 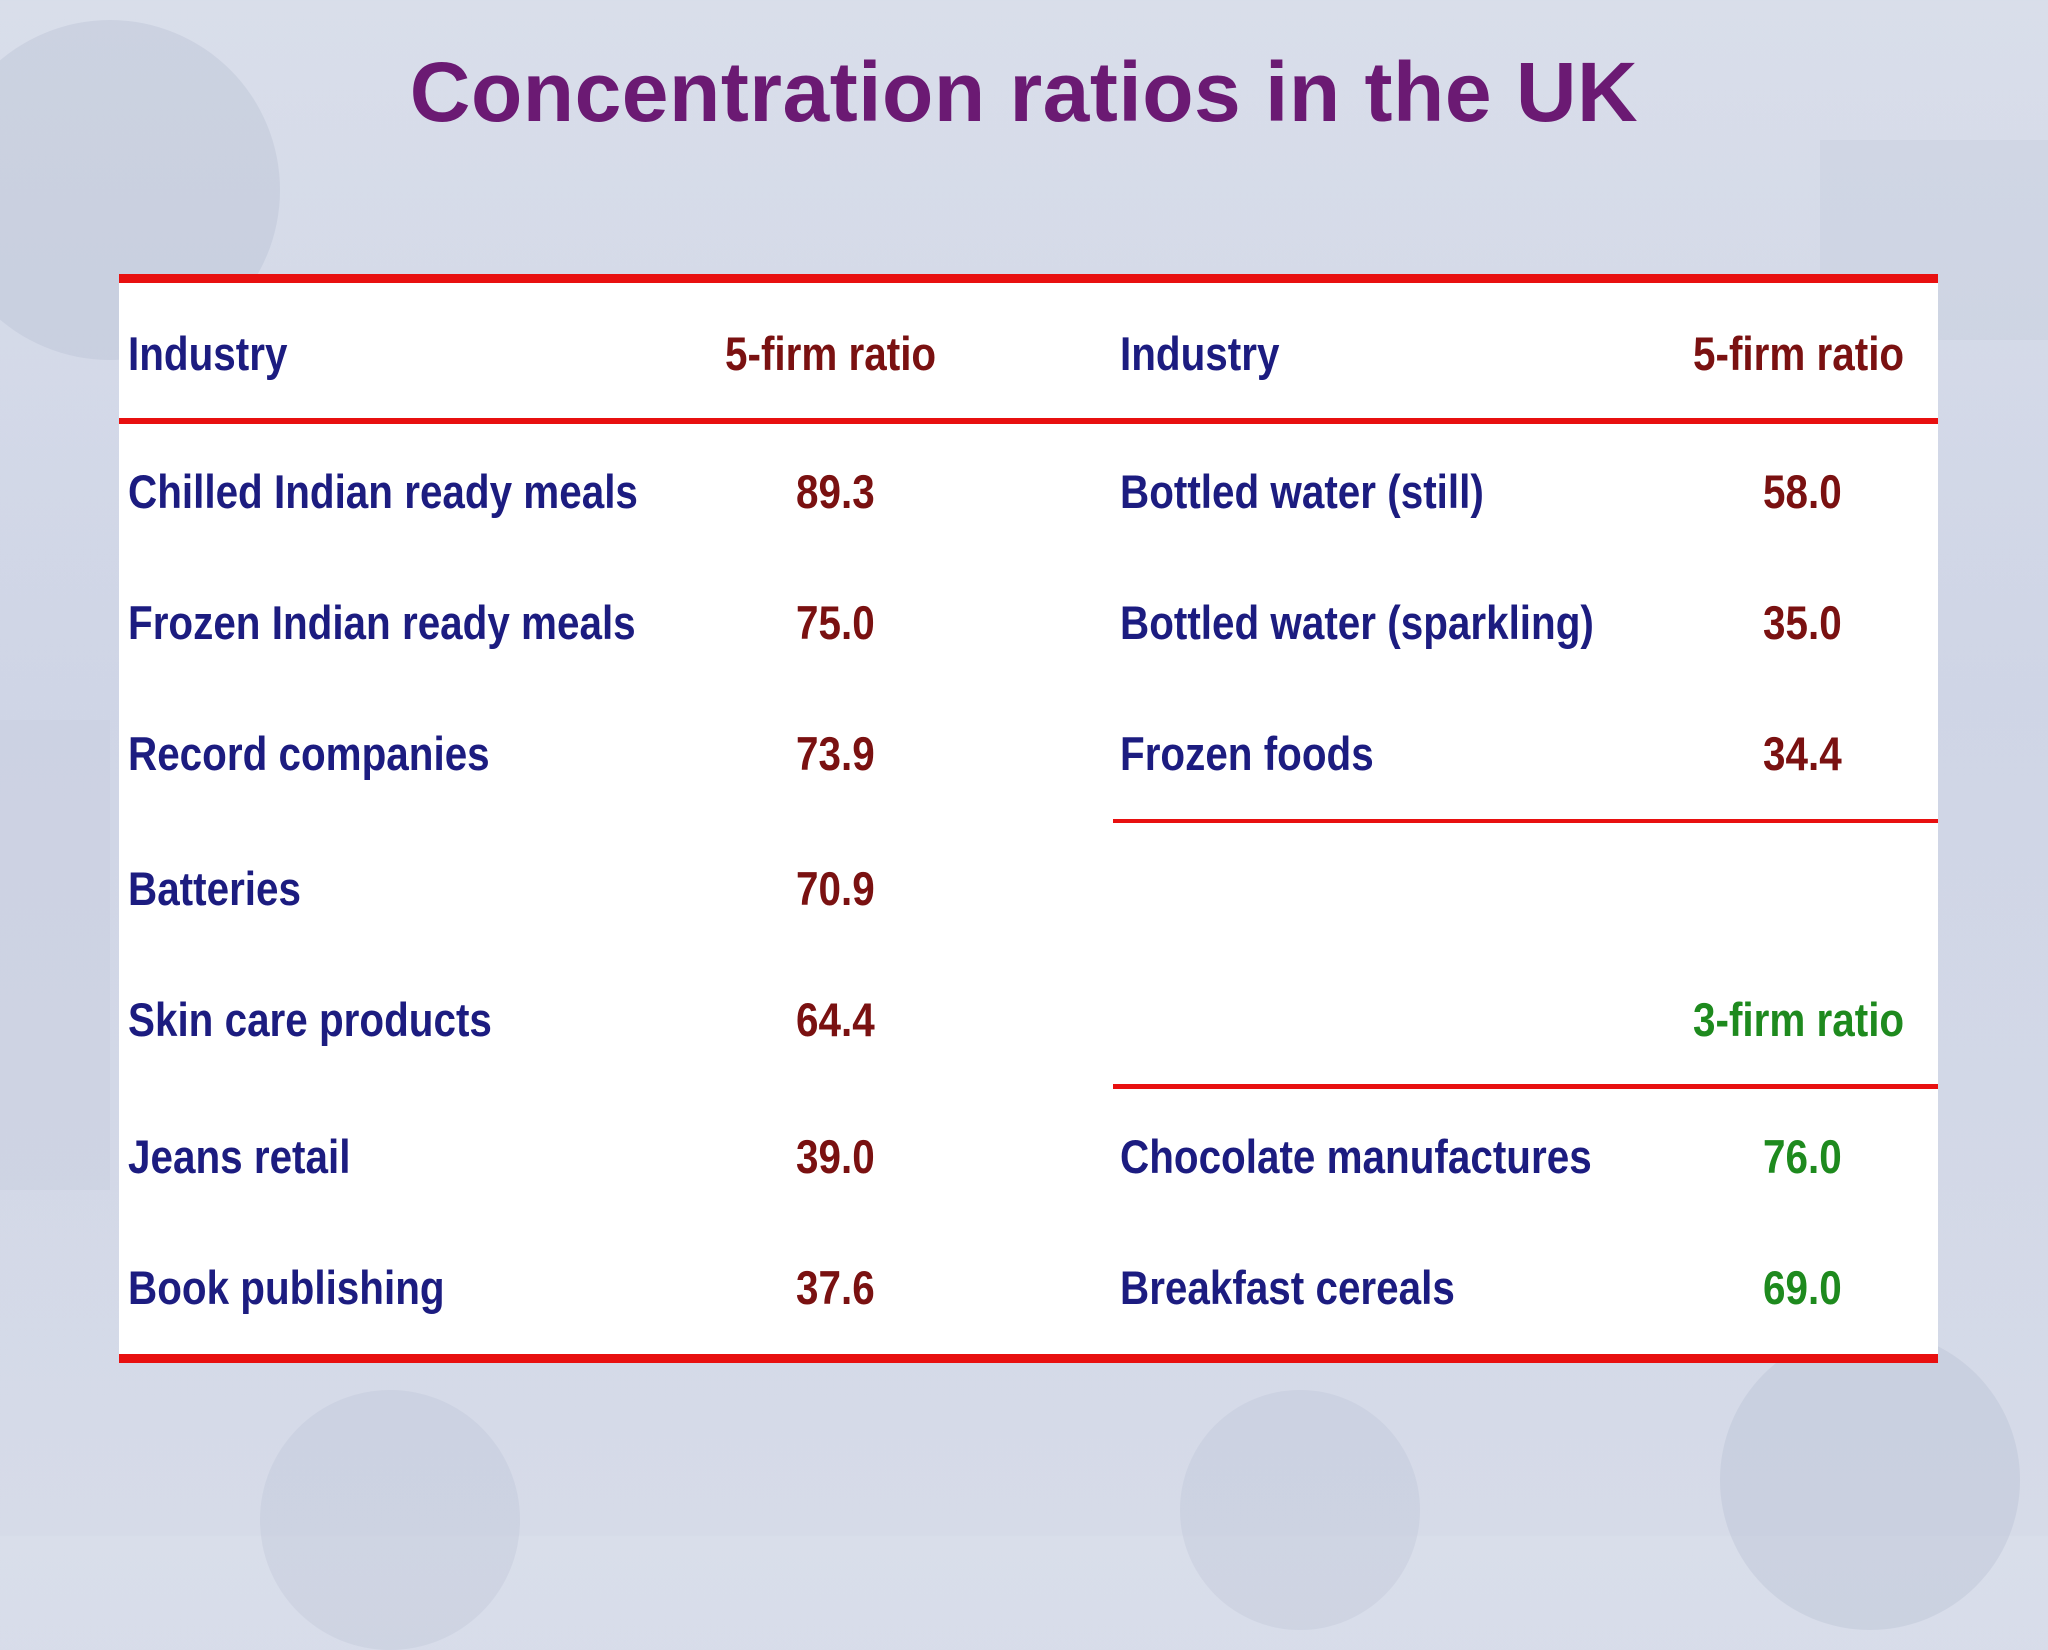 What do you see at coordinates (835, 491) in the screenshot?
I see `left-row-ratio: 89.3` at bounding box center [835, 491].